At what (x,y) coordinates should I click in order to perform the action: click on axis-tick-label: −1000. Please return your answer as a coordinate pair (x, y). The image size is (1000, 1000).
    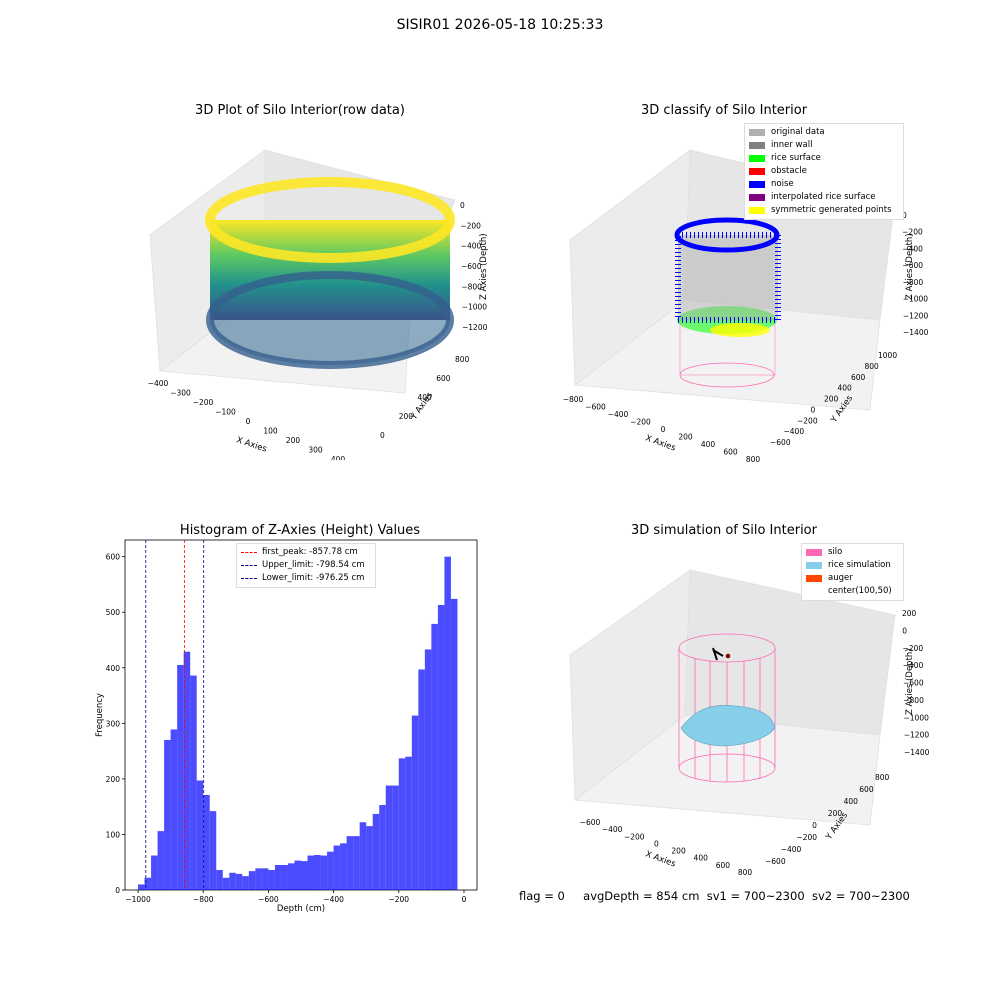
    Looking at the image, I should click on (916, 299).